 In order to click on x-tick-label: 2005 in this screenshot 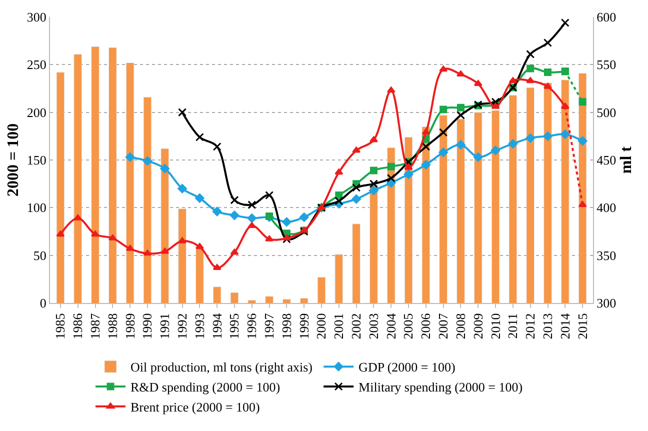, I will do `click(408, 326)`.